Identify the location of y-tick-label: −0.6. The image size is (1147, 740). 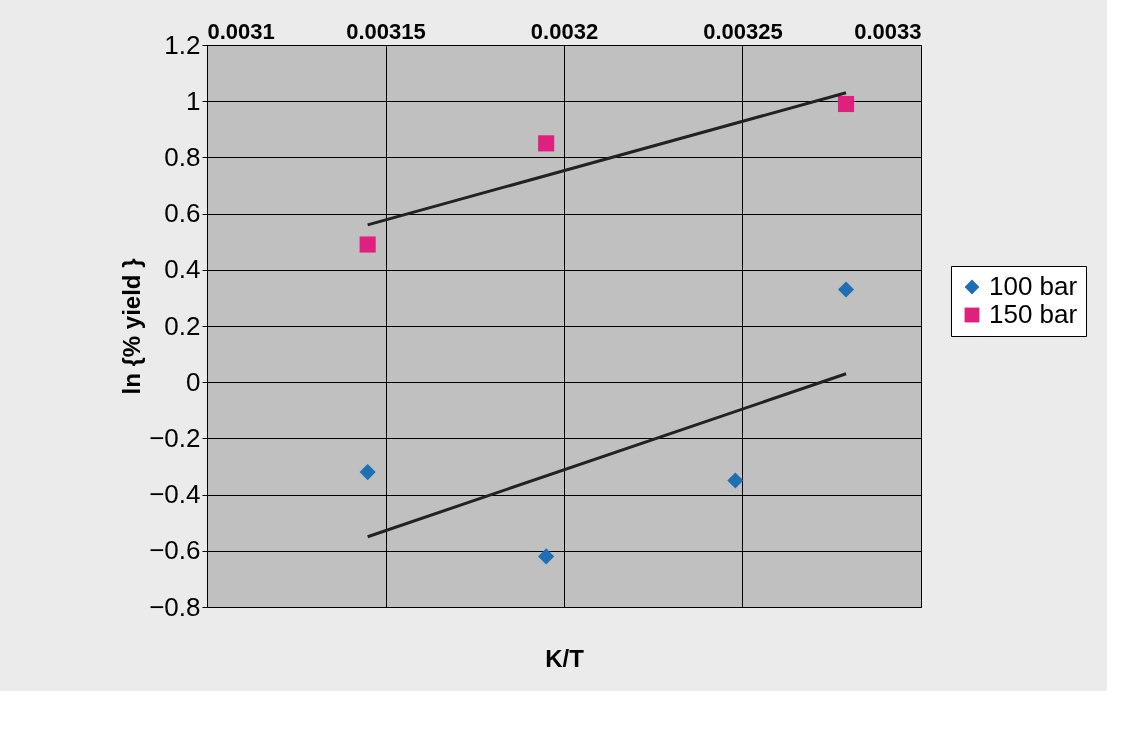
(175, 550).